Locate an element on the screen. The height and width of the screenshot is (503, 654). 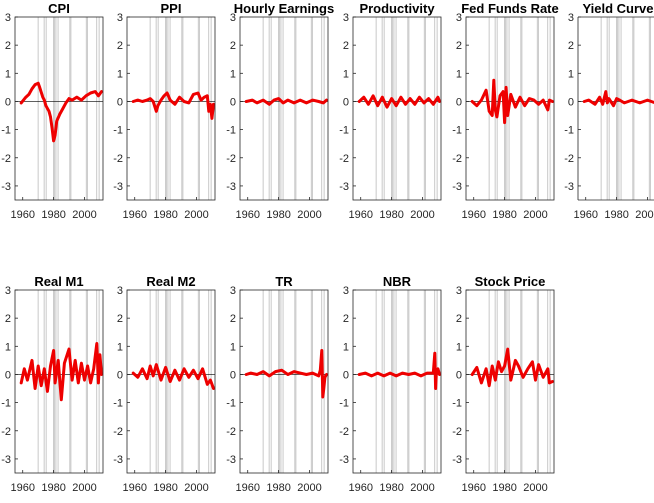
panel-title: PPI is located at coordinates (171, 8).